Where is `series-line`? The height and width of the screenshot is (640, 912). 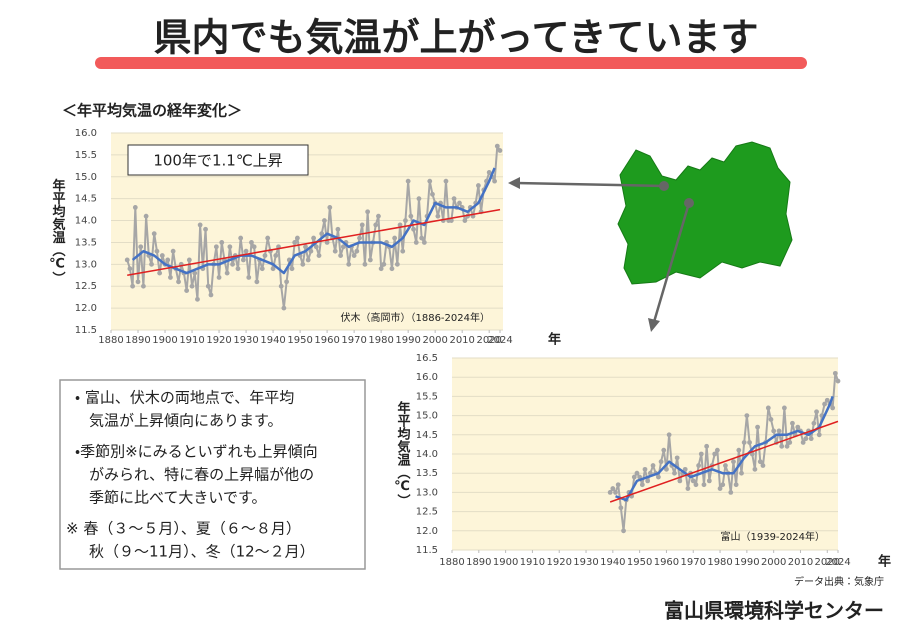 series-line is located at coordinates (724, 461).